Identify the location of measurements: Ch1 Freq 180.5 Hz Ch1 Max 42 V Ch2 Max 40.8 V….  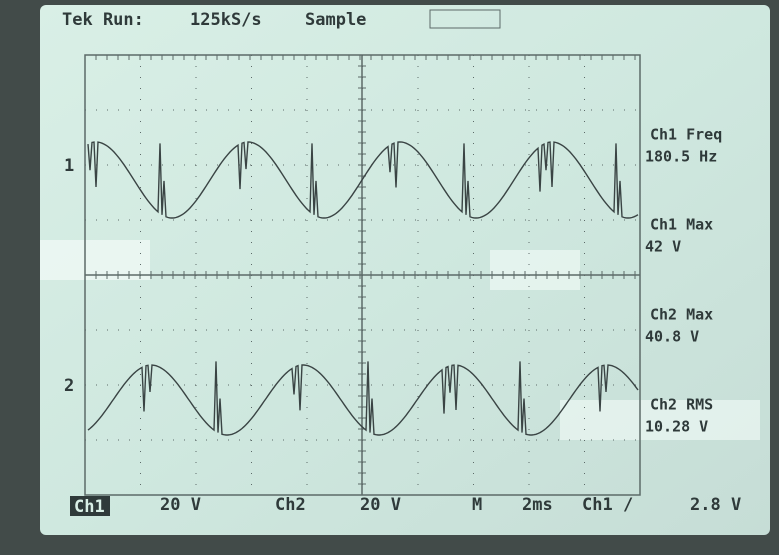
(683, 281).